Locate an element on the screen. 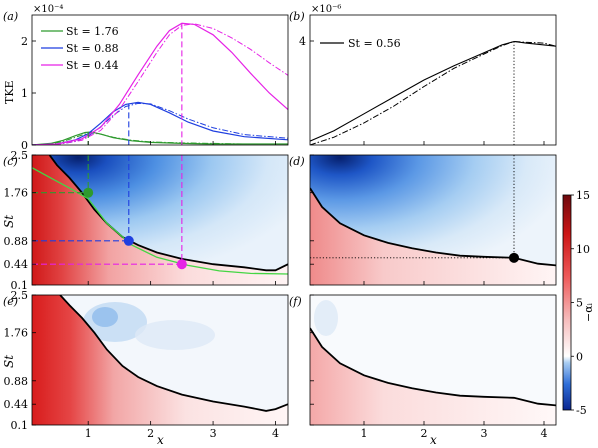 The height and width of the screenshot is (448, 598). colorbar-tick-label-5: 5 is located at coordinates (579, 303).